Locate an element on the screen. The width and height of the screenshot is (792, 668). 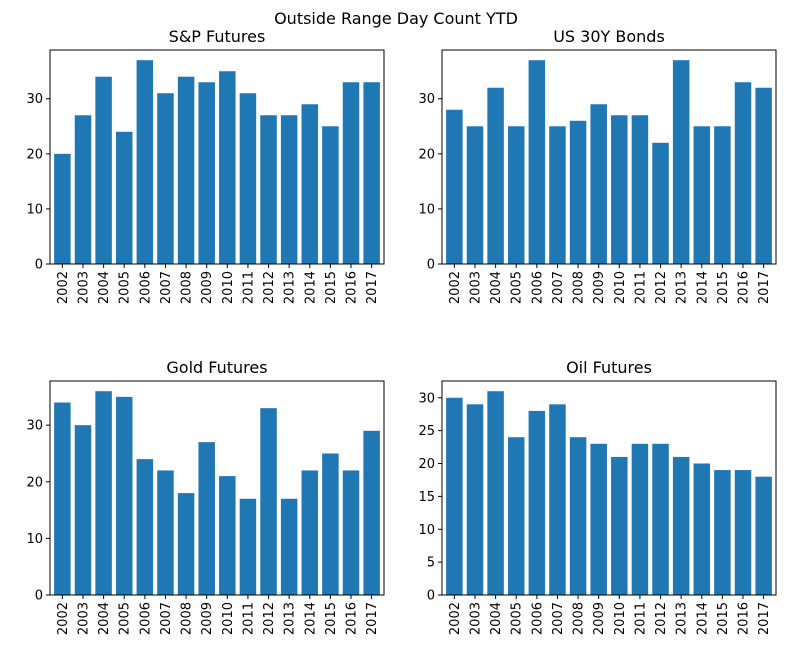
y-tick-label: 5 is located at coordinates (431, 563).